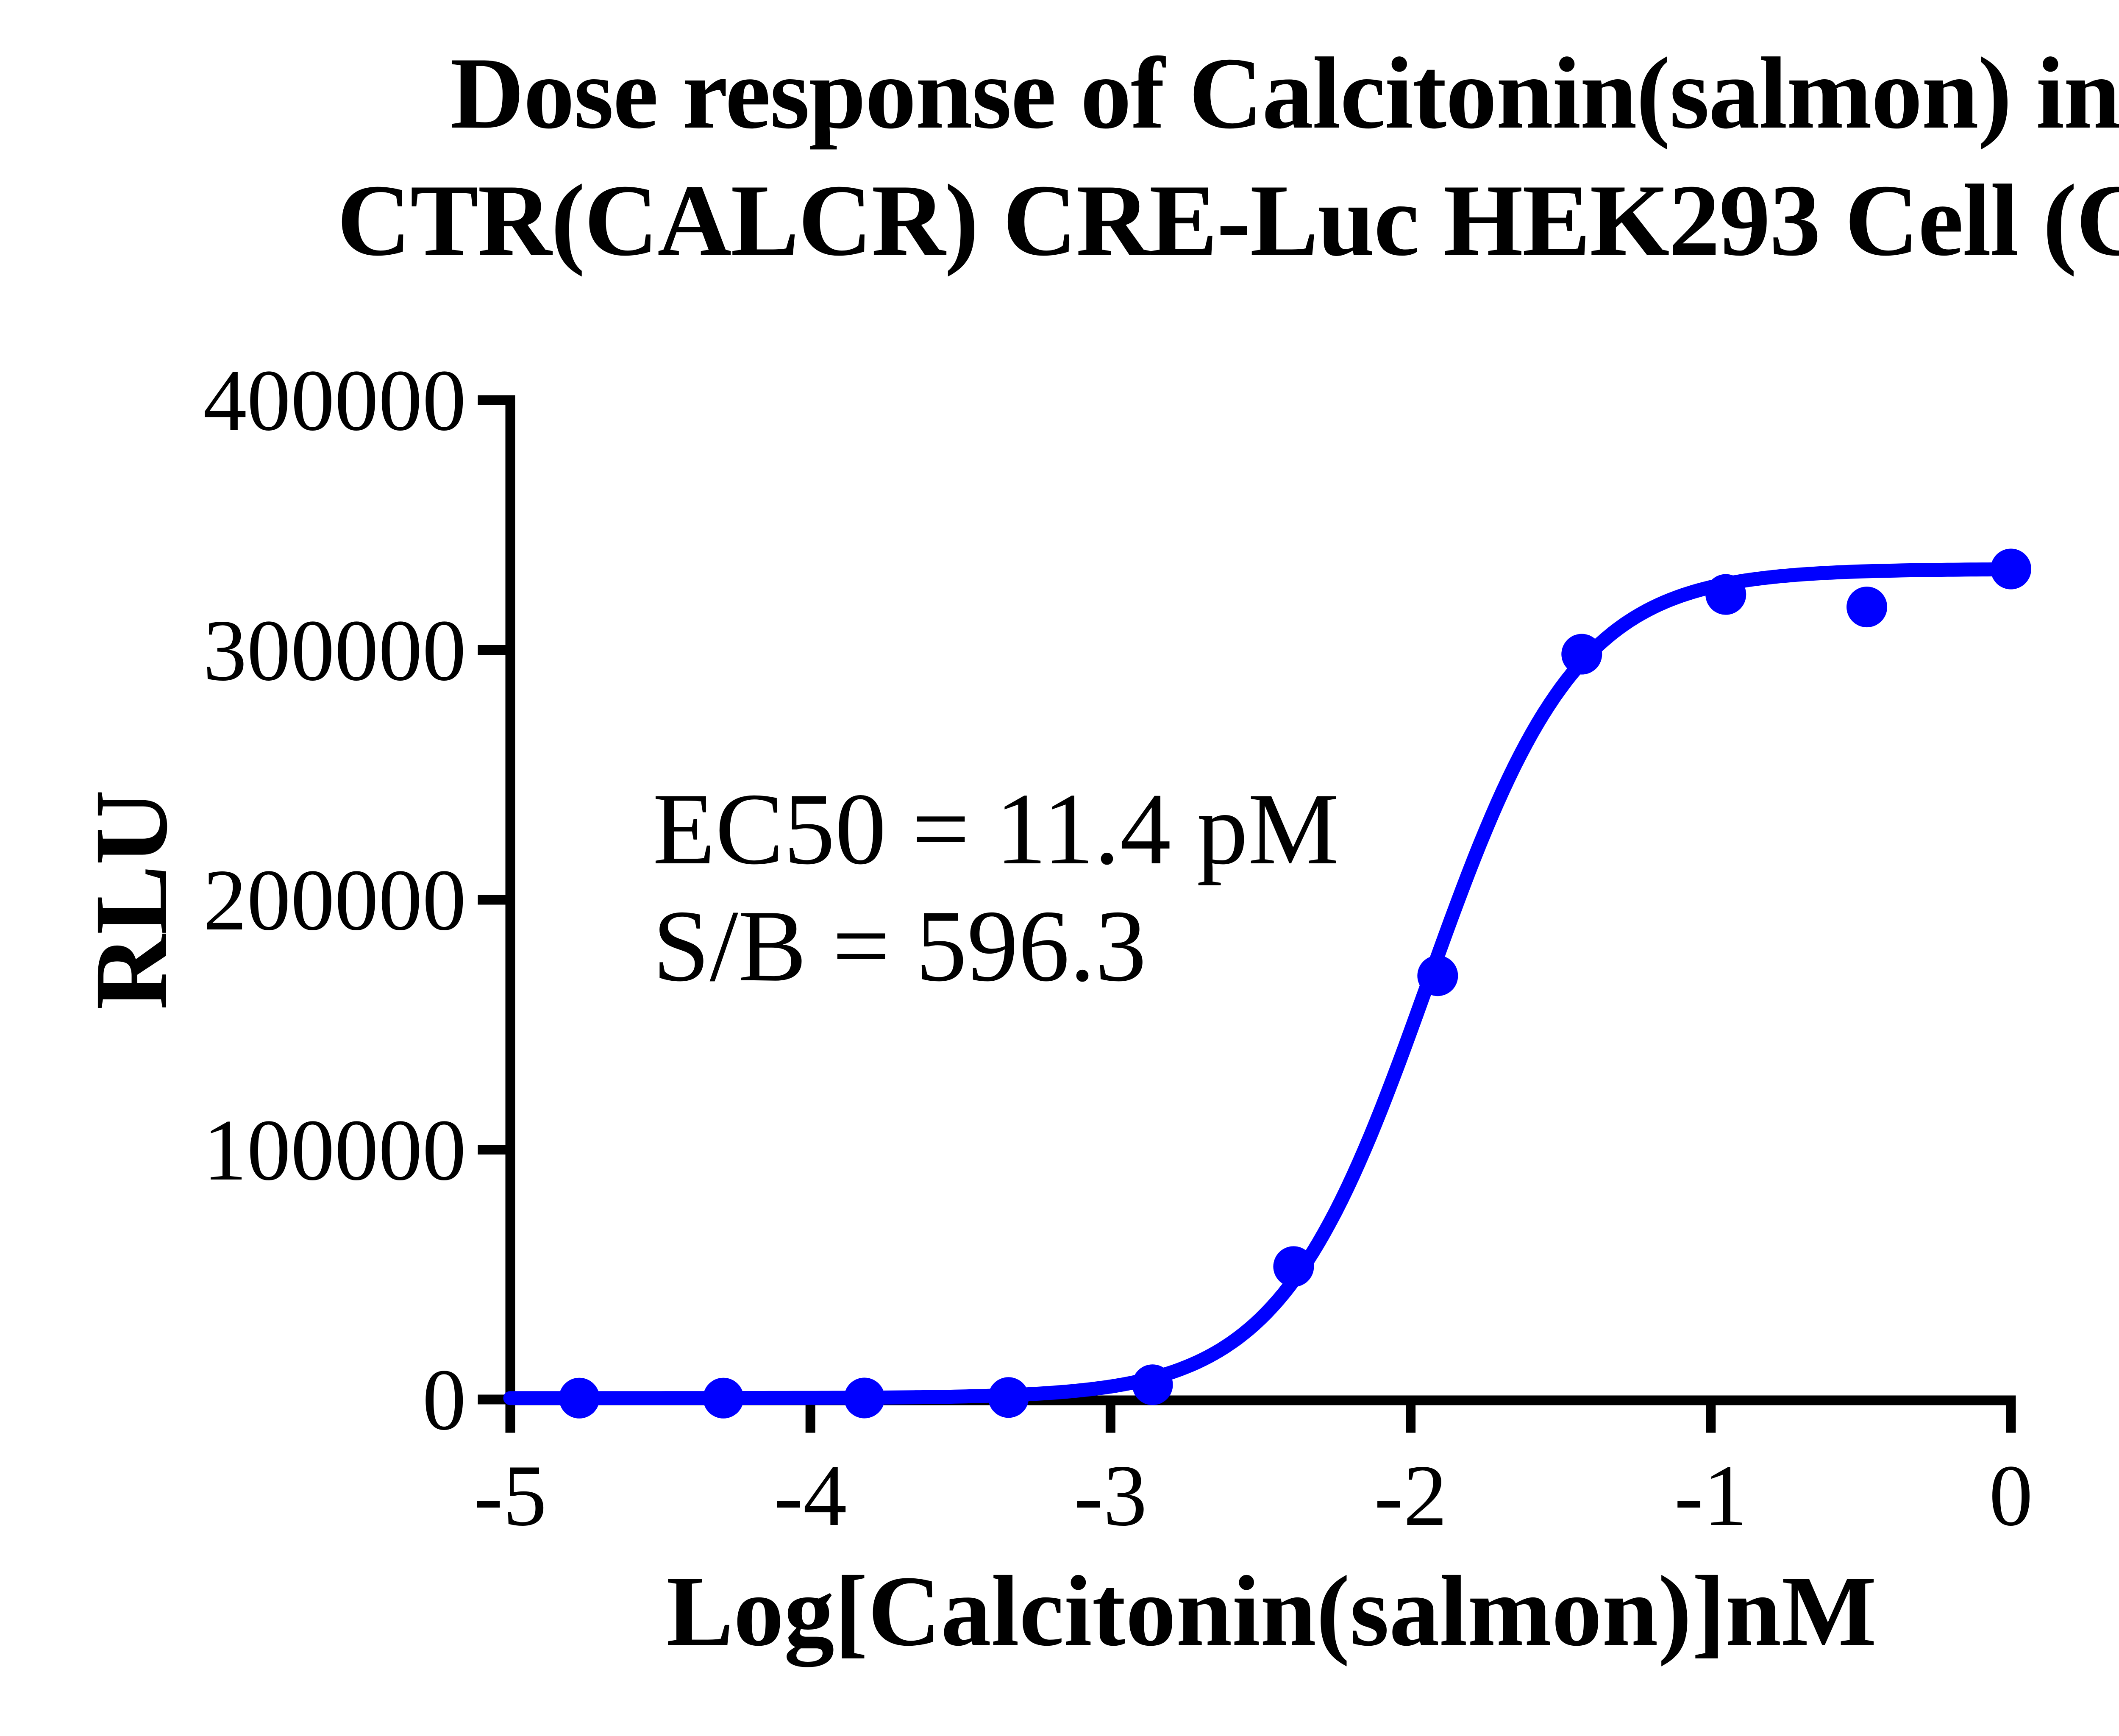  I want to click on ec50-value: EC50 = 11.4 pM, so click(996, 829).